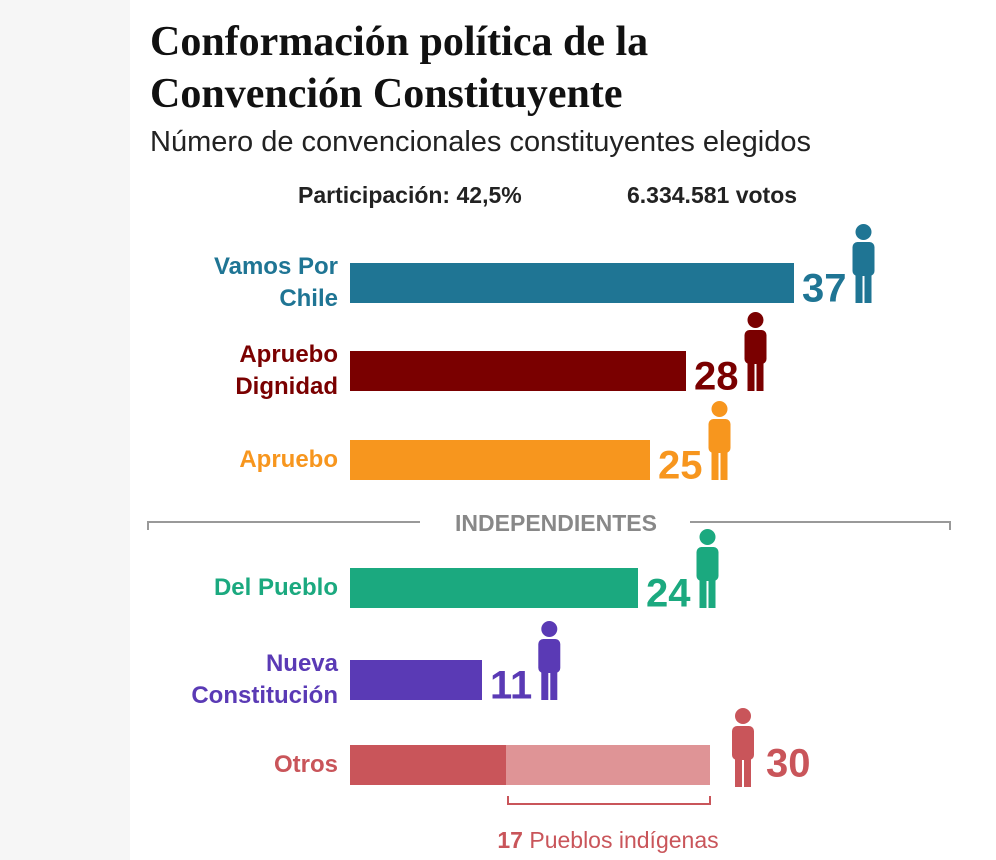 The height and width of the screenshot is (860, 996). Describe the element at coordinates (608, 765) in the screenshot. I see `bar-segment` at that location.